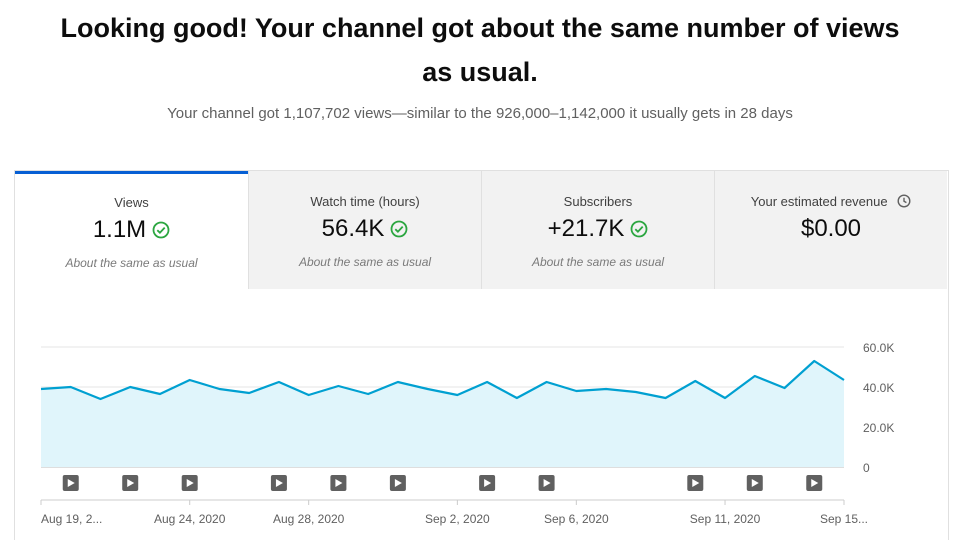 This screenshot has height=540, width=960. What do you see at coordinates (576, 519) in the screenshot?
I see `x-tick-label: Sep 6, 2020` at bounding box center [576, 519].